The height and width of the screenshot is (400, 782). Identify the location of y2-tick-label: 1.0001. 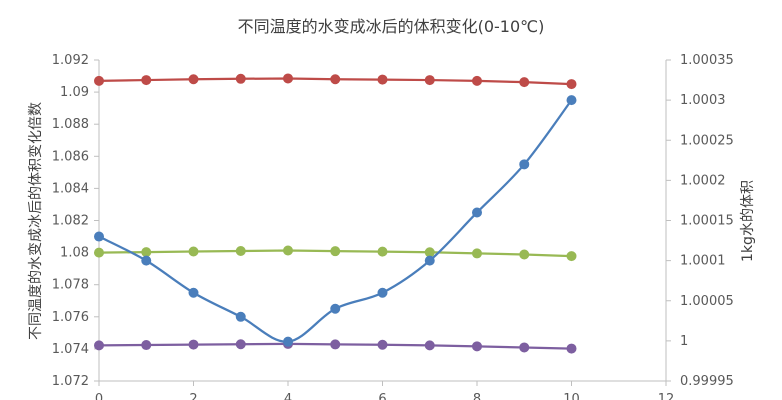
(703, 261).